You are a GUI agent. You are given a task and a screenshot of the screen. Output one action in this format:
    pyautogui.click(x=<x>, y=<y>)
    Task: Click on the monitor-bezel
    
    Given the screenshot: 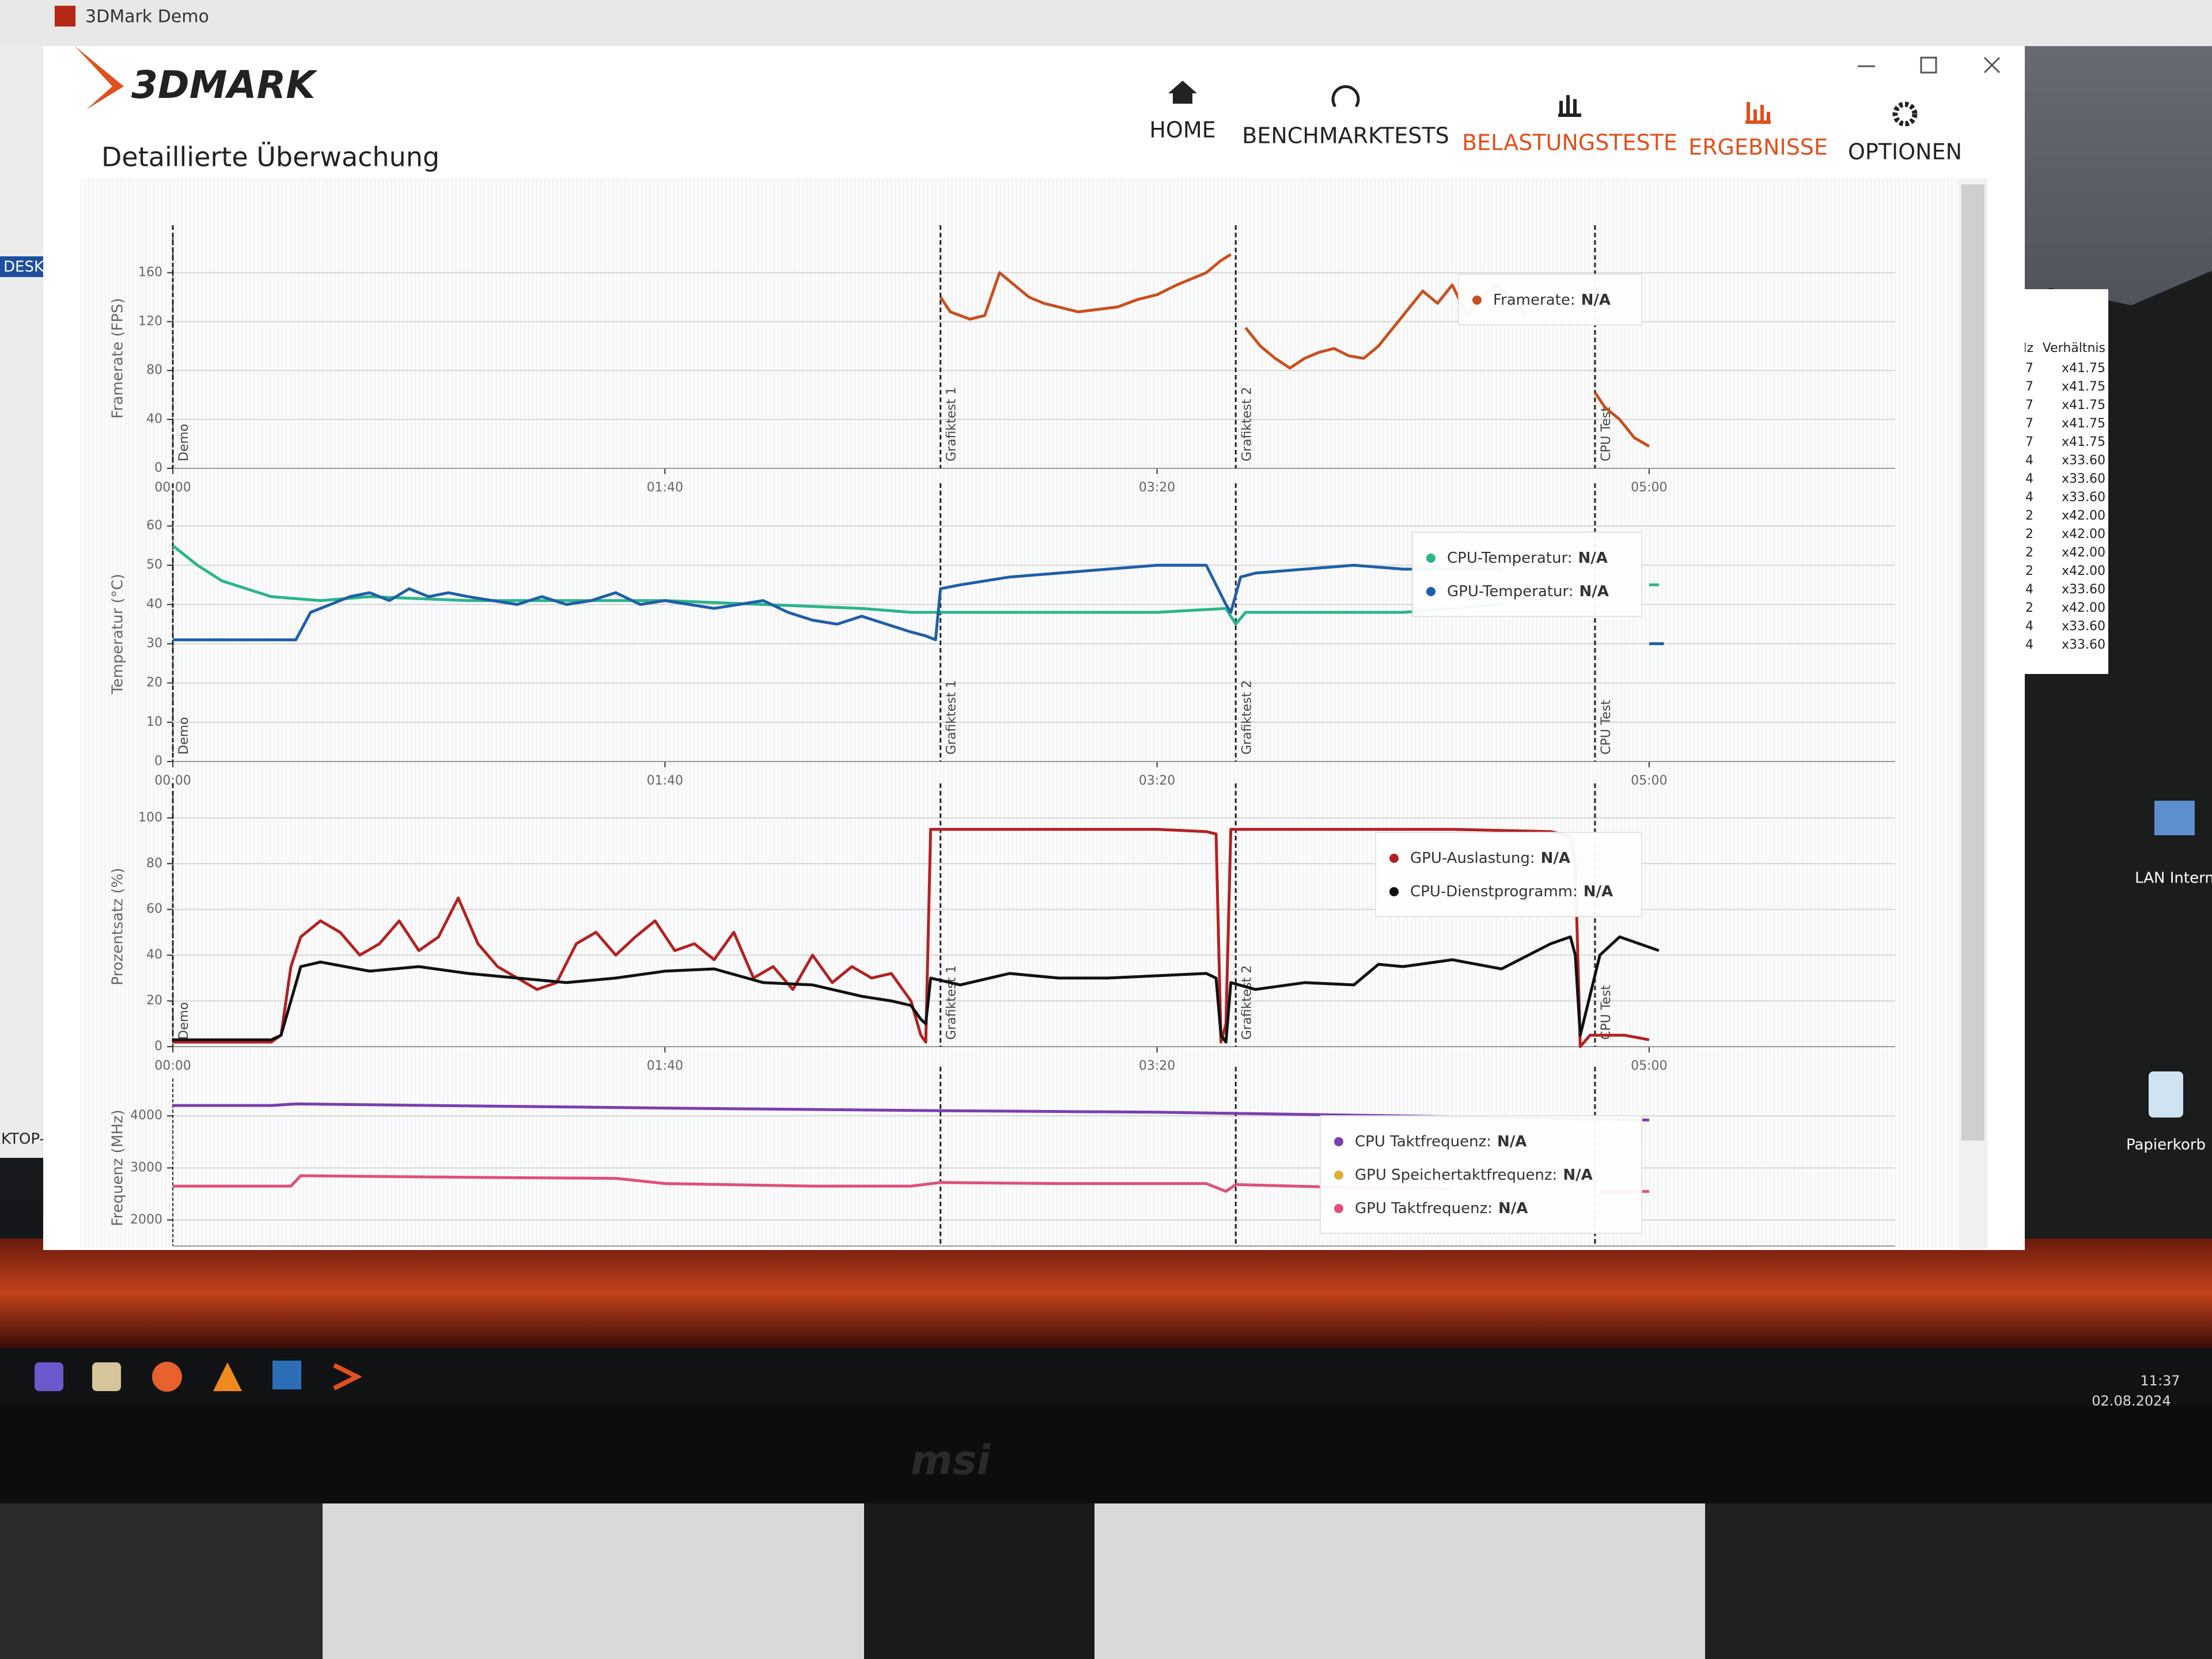 What is the action you would take?
    pyautogui.click(x=1106, y=1454)
    